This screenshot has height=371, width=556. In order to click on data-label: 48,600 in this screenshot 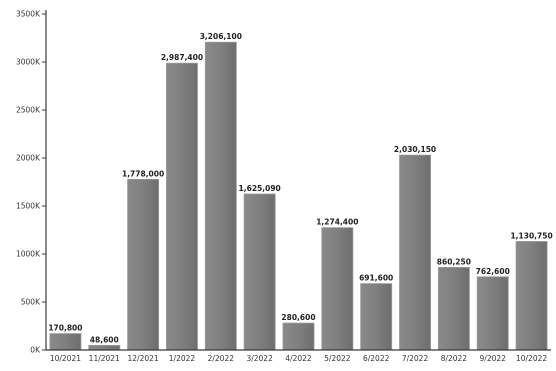, I will do `click(104, 339)`.